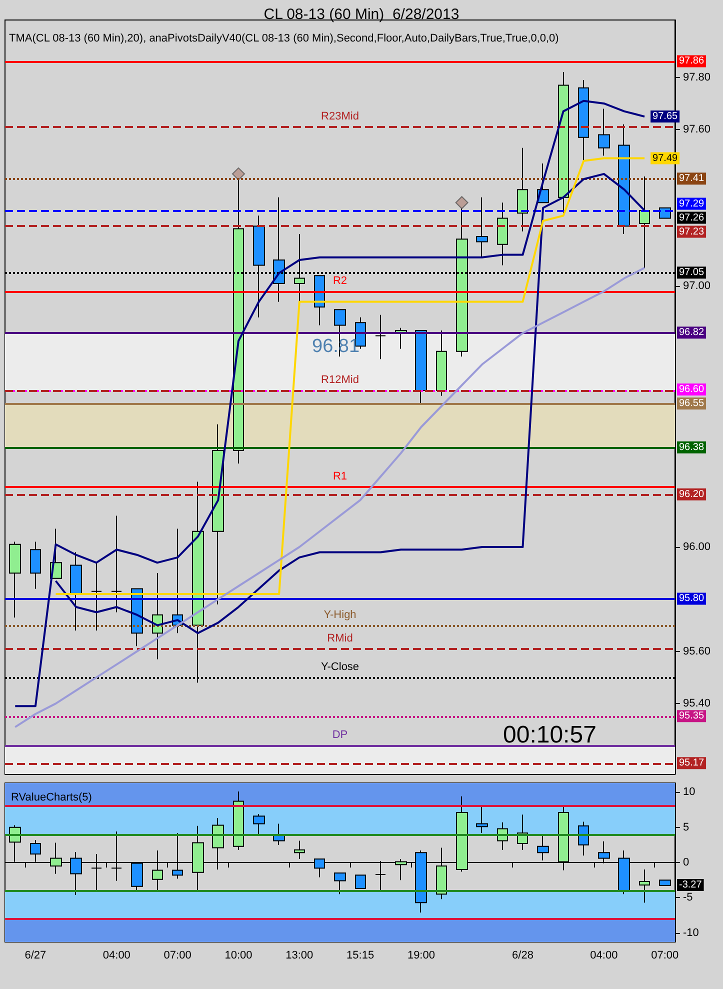  What do you see at coordinates (340, 638) in the screenshot?
I see `ref-line-label: RMid` at bounding box center [340, 638].